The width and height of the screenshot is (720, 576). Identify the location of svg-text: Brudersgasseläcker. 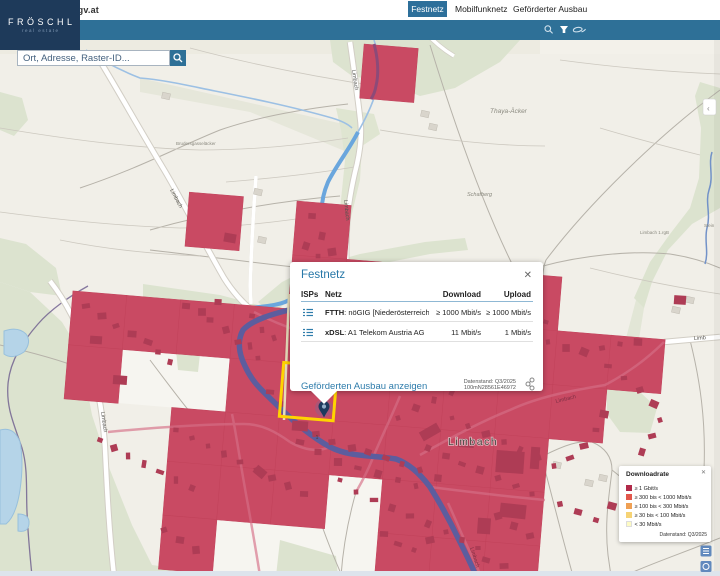
(196, 143).